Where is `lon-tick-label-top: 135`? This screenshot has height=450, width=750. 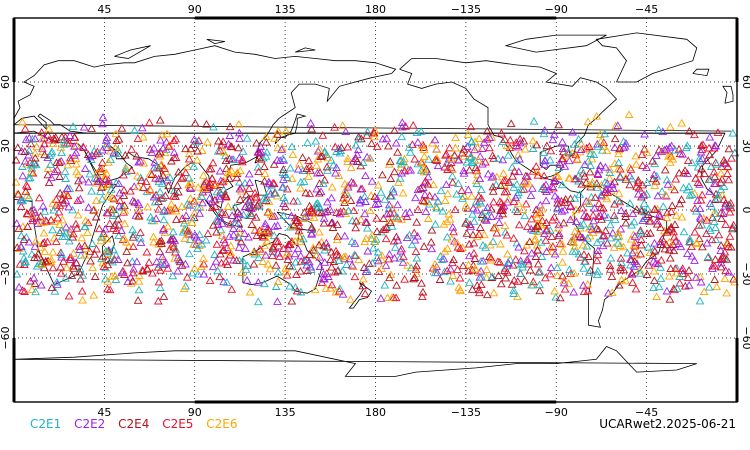 lon-tick-label-top: 135 is located at coordinates (285, 9).